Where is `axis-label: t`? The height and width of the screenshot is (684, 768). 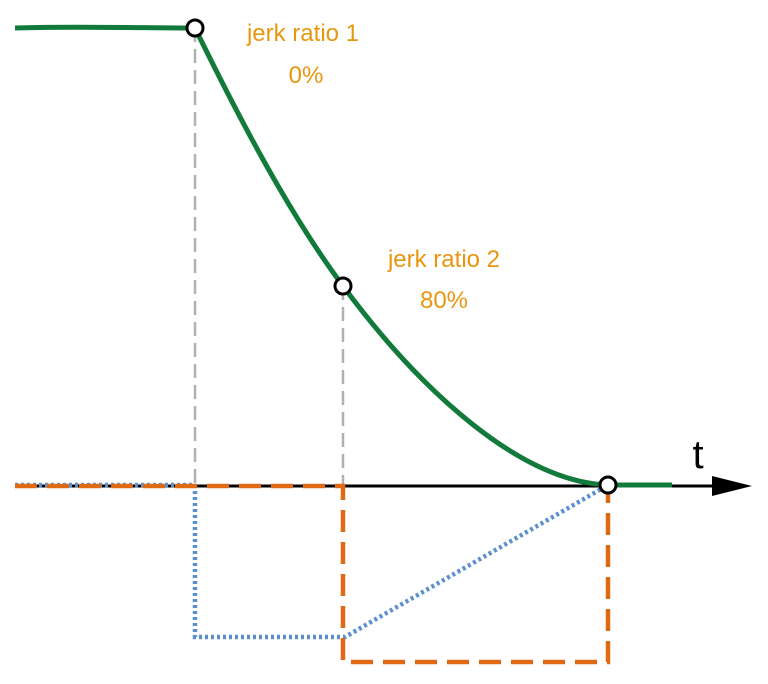
axis-label: t is located at coordinates (697, 455).